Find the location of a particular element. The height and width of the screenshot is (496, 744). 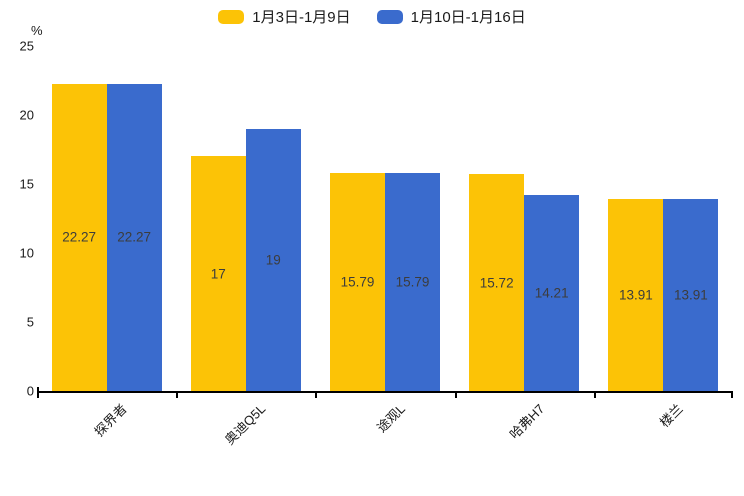

bar-group1-series1 is located at coordinates (79, 237).